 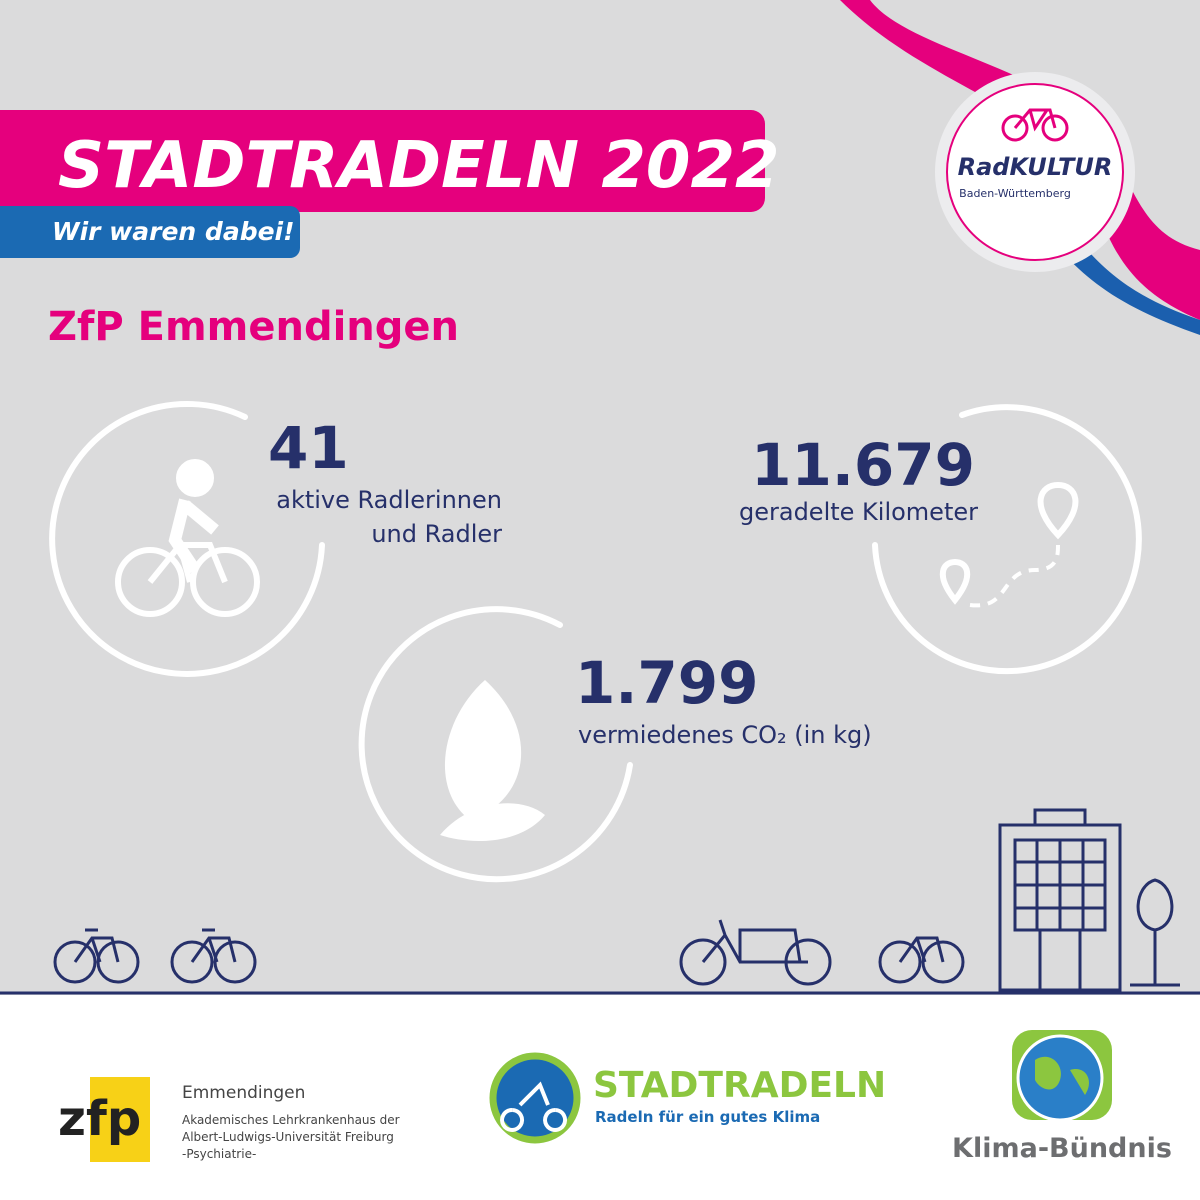 I want to click on route-icon, so click(x=1009, y=544).